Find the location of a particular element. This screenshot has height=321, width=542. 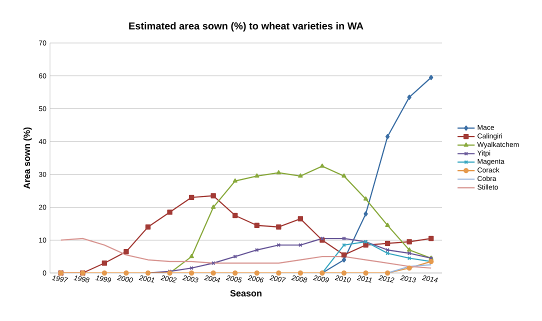

y-axis-title: Area sown (%) is located at coordinates (27, 158).